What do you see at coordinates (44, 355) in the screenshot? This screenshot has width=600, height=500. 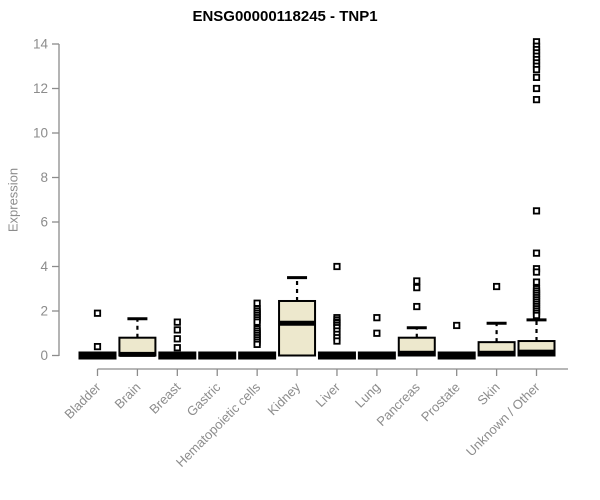 I see `y-tick-label: 0` at bounding box center [44, 355].